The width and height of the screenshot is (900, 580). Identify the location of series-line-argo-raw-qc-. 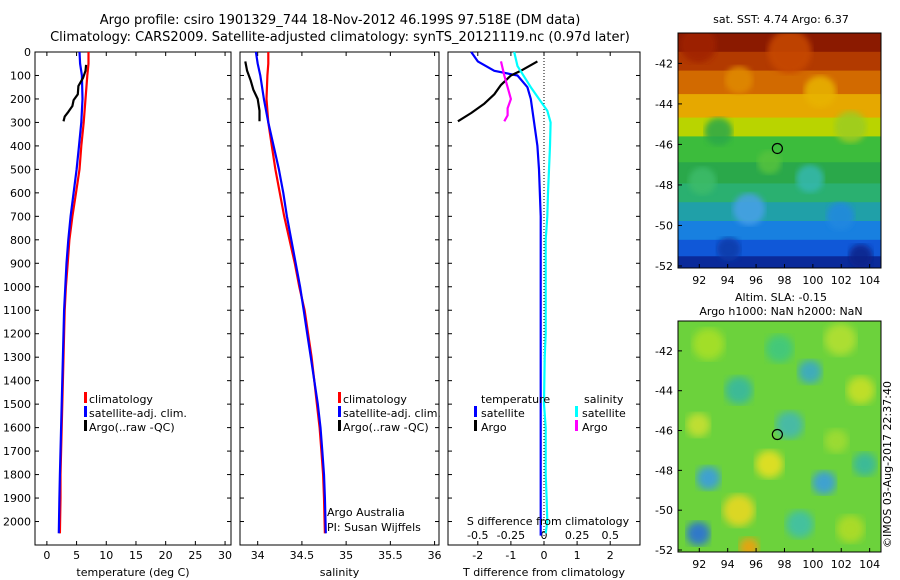
(252, 91).